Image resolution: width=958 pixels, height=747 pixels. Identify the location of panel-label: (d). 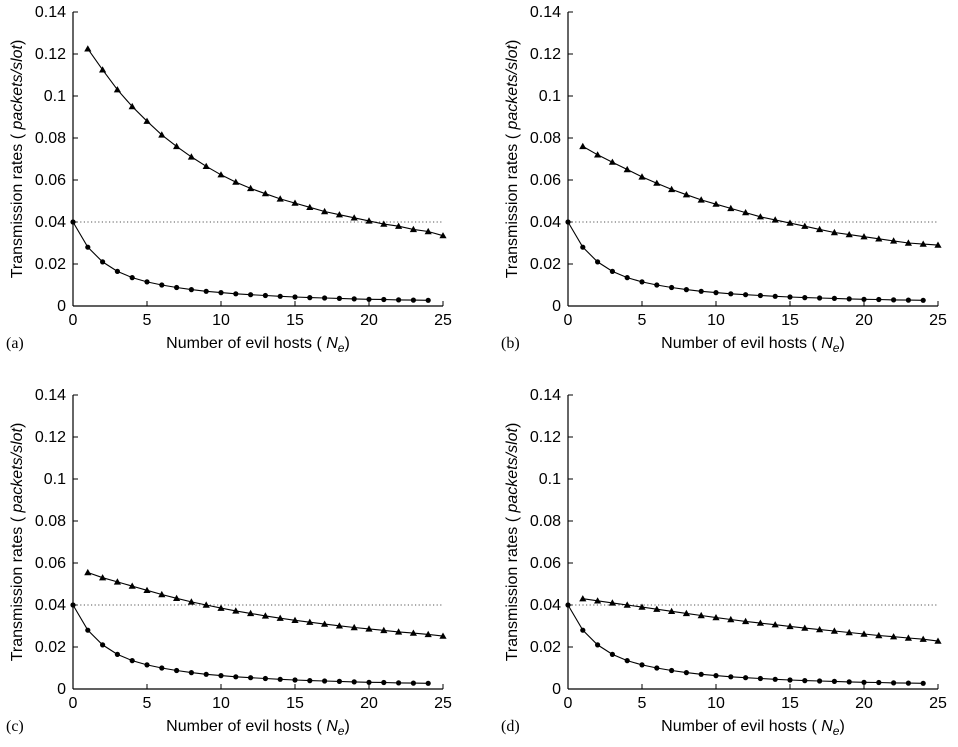
(510, 726).